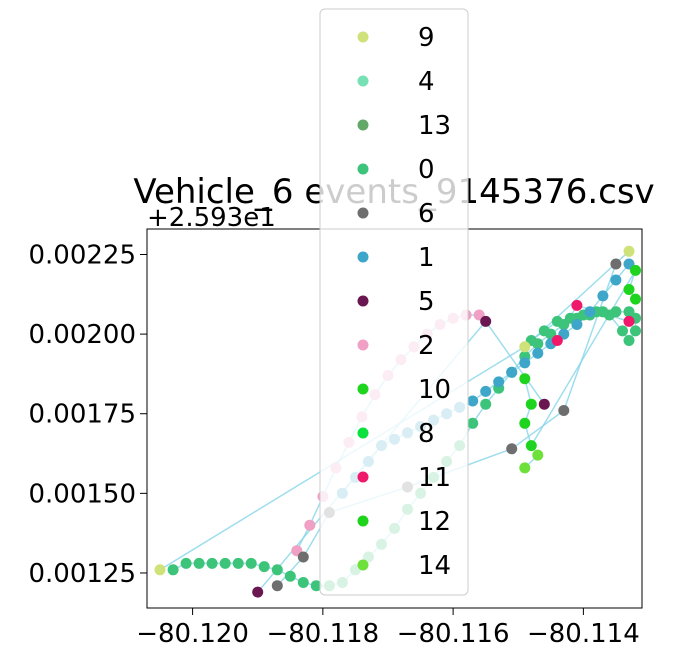 This screenshot has height=662, width=685. Describe the element at coordinates (426, 434) in the screenshot. I see `legend-label-8: 8` at that location.